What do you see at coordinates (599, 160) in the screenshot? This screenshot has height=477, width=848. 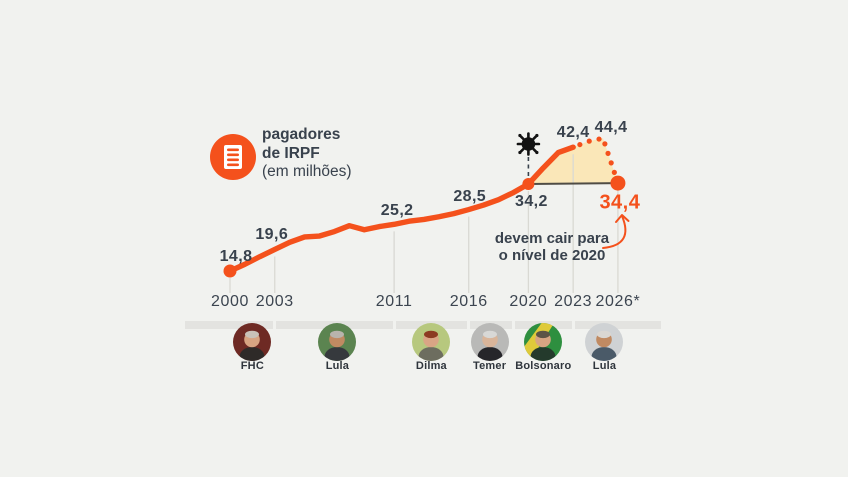 I see `irpf-line-projected-dotted` at bounding box center [599, 160].